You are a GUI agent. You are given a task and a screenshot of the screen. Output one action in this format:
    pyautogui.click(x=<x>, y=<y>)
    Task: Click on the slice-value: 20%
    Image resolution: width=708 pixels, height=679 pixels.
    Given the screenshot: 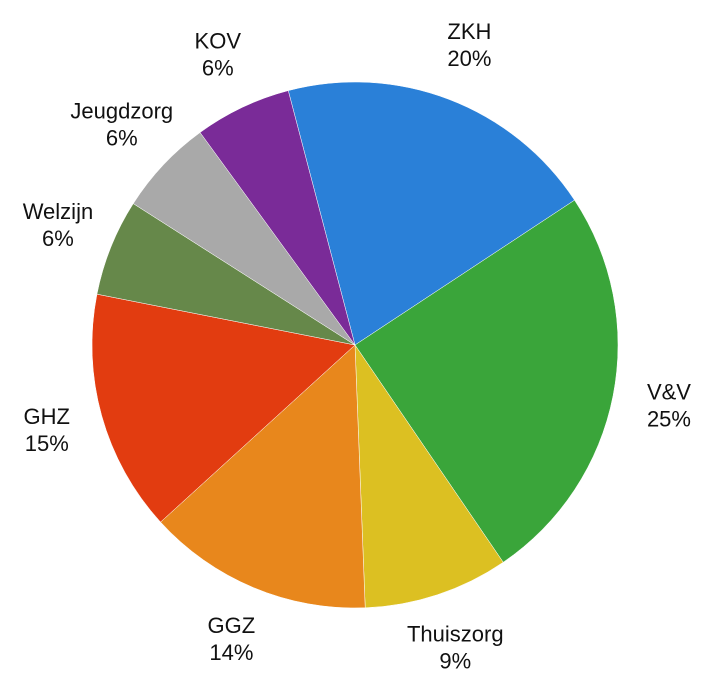 What is the action you would take?
    pyautogui.click(x=469, y=58)
    